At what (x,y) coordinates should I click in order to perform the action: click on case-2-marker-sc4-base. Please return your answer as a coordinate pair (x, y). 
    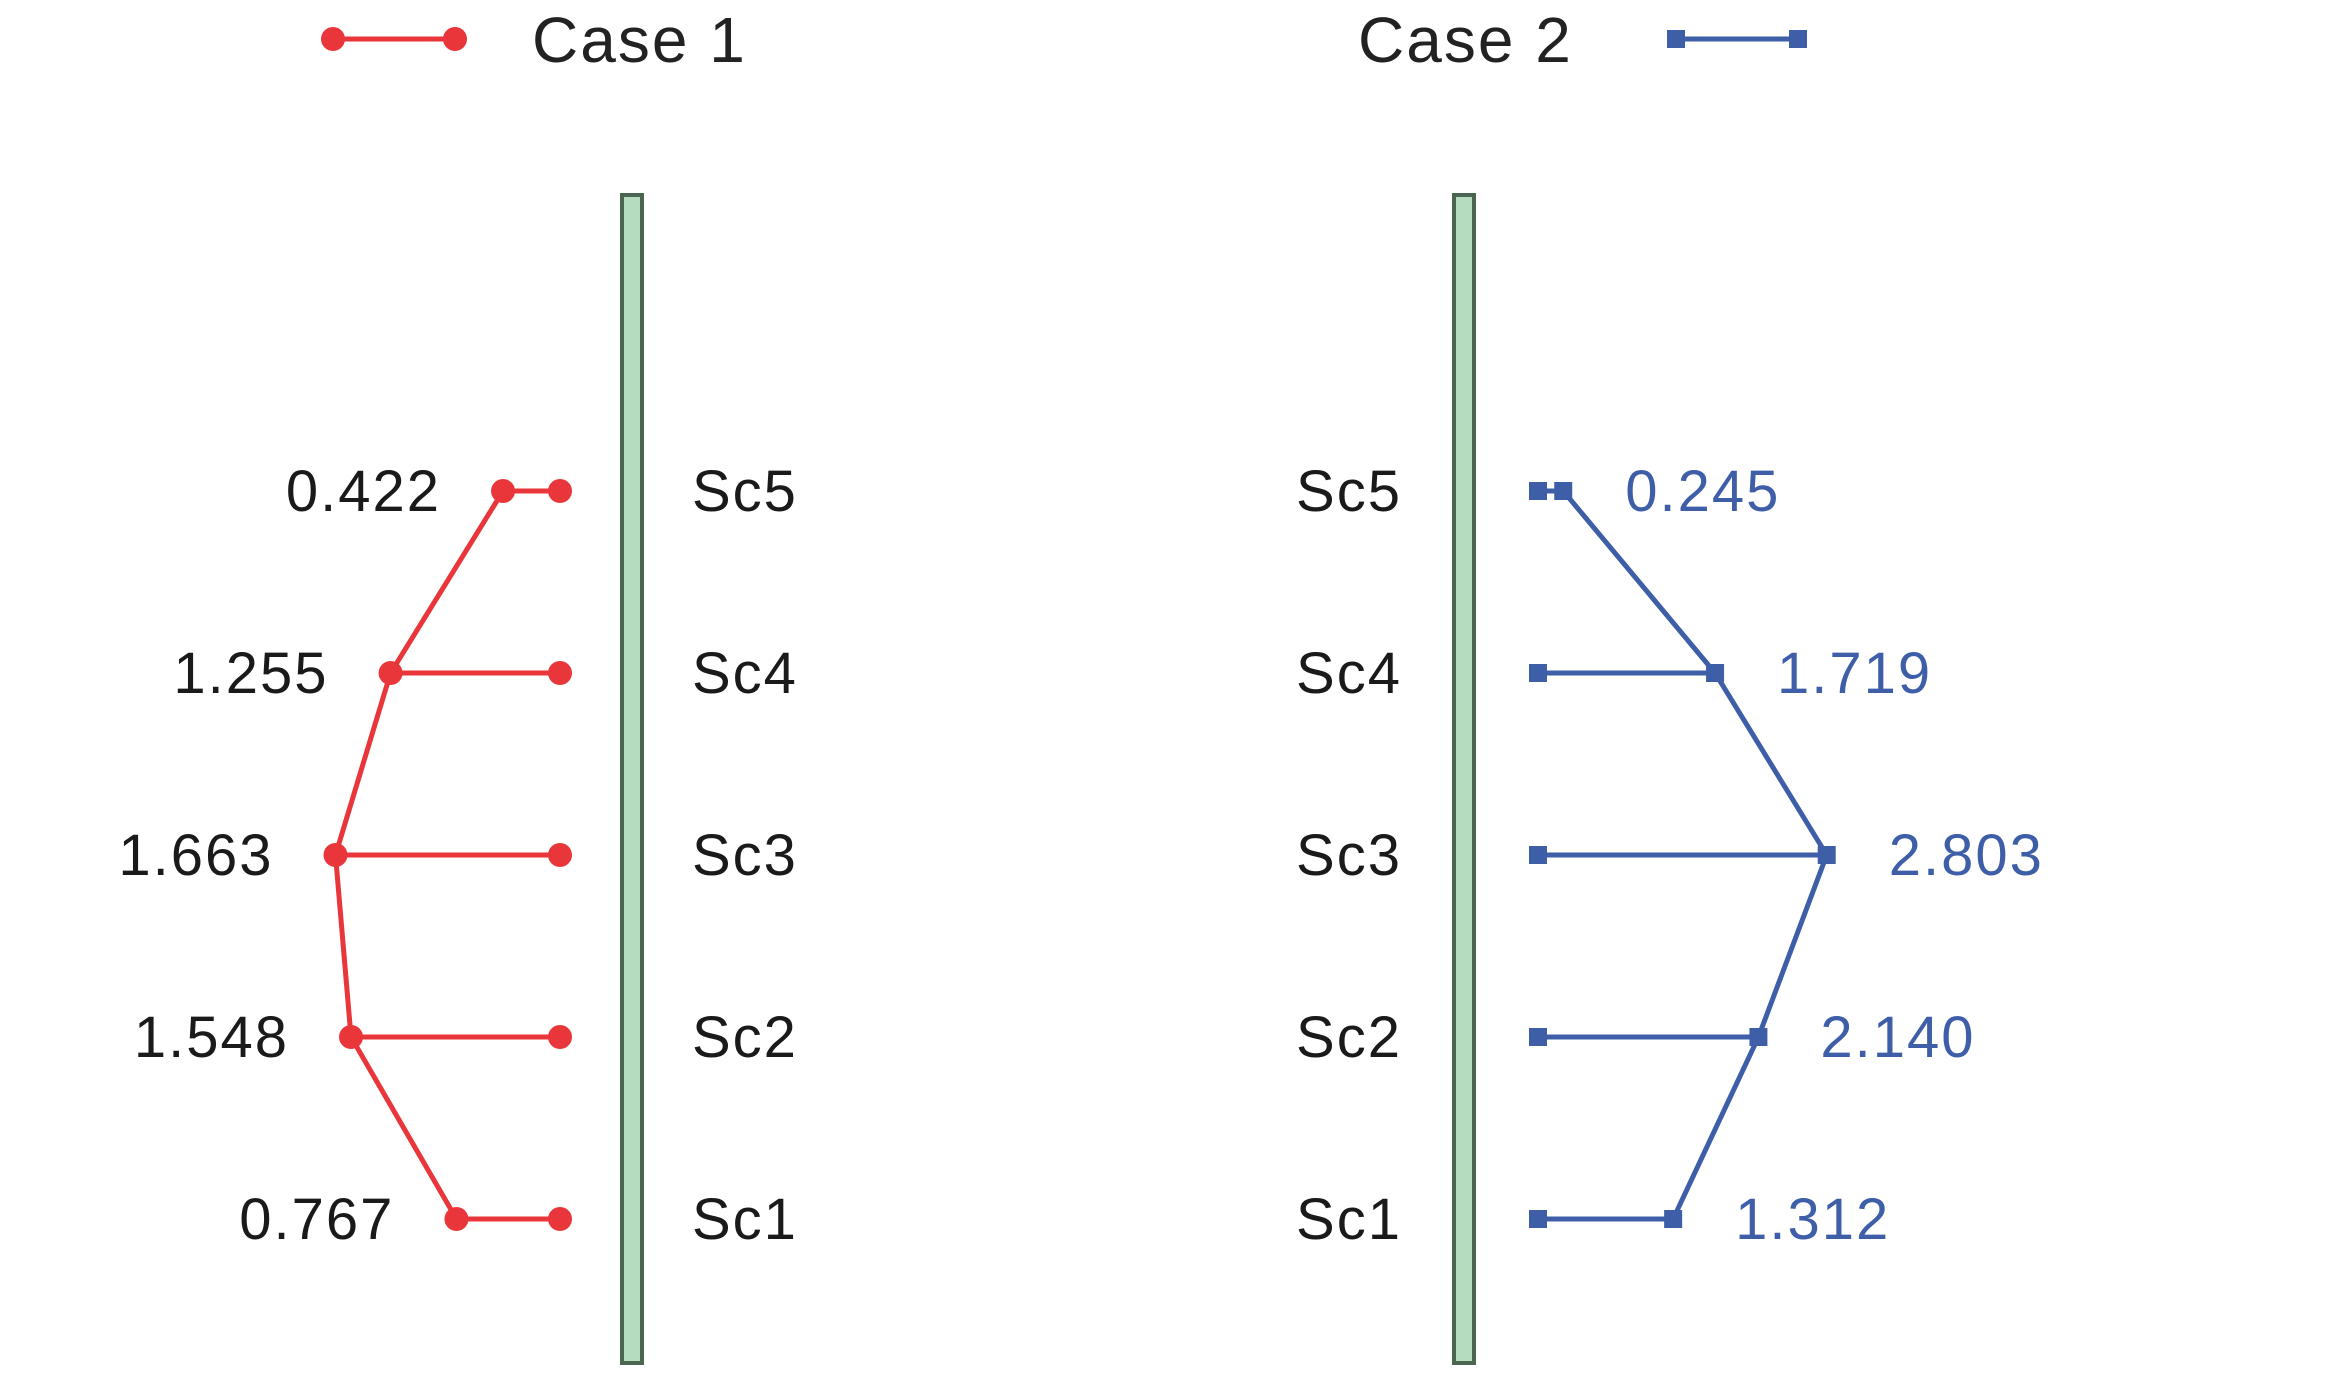
    Looking at the image, I should click on (1538, 673).